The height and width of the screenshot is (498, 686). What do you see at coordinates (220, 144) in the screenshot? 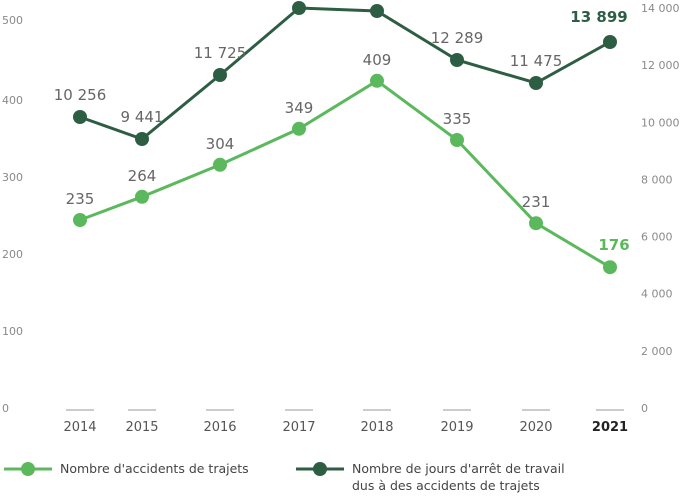
I see `data-label-accidents: 304` at bounding box center [220, 144].